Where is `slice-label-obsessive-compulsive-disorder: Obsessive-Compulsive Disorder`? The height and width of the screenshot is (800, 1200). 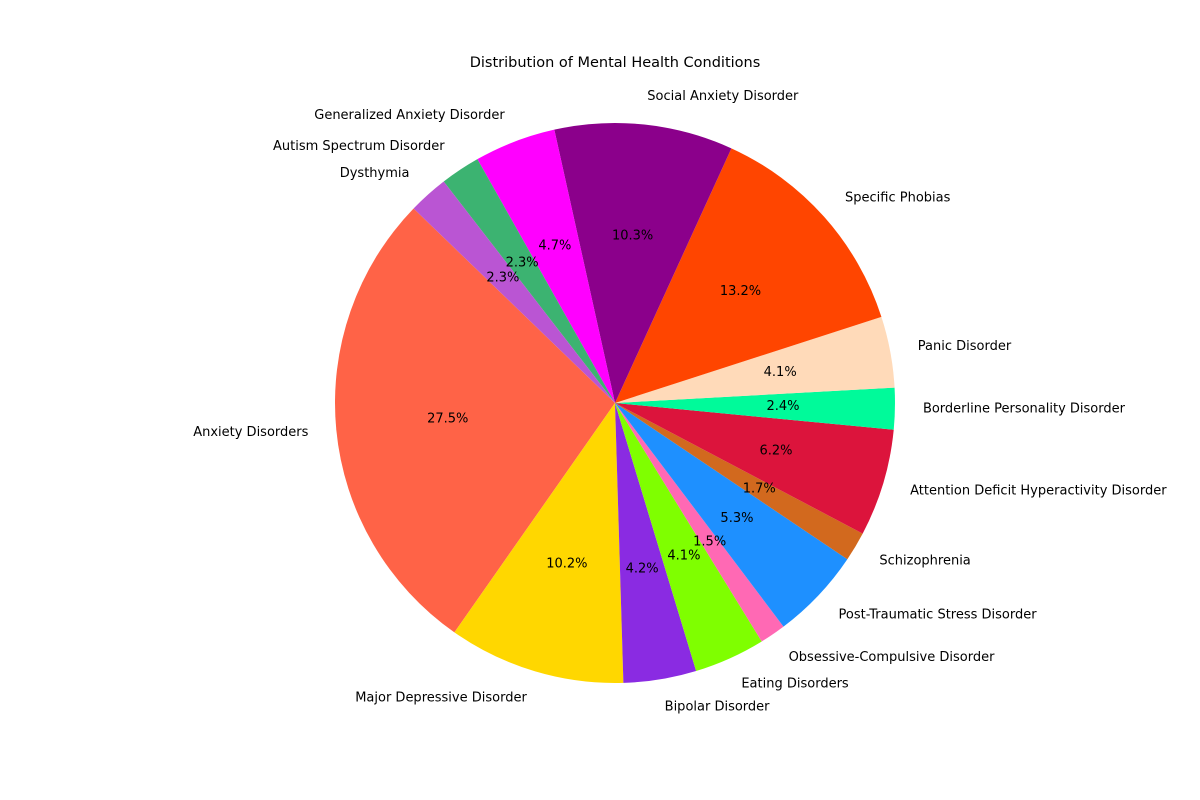
slice-label-obsessive-compulsive-disorder: Obsessive-Compulsive Disorder is located at coordinates (892, 657).